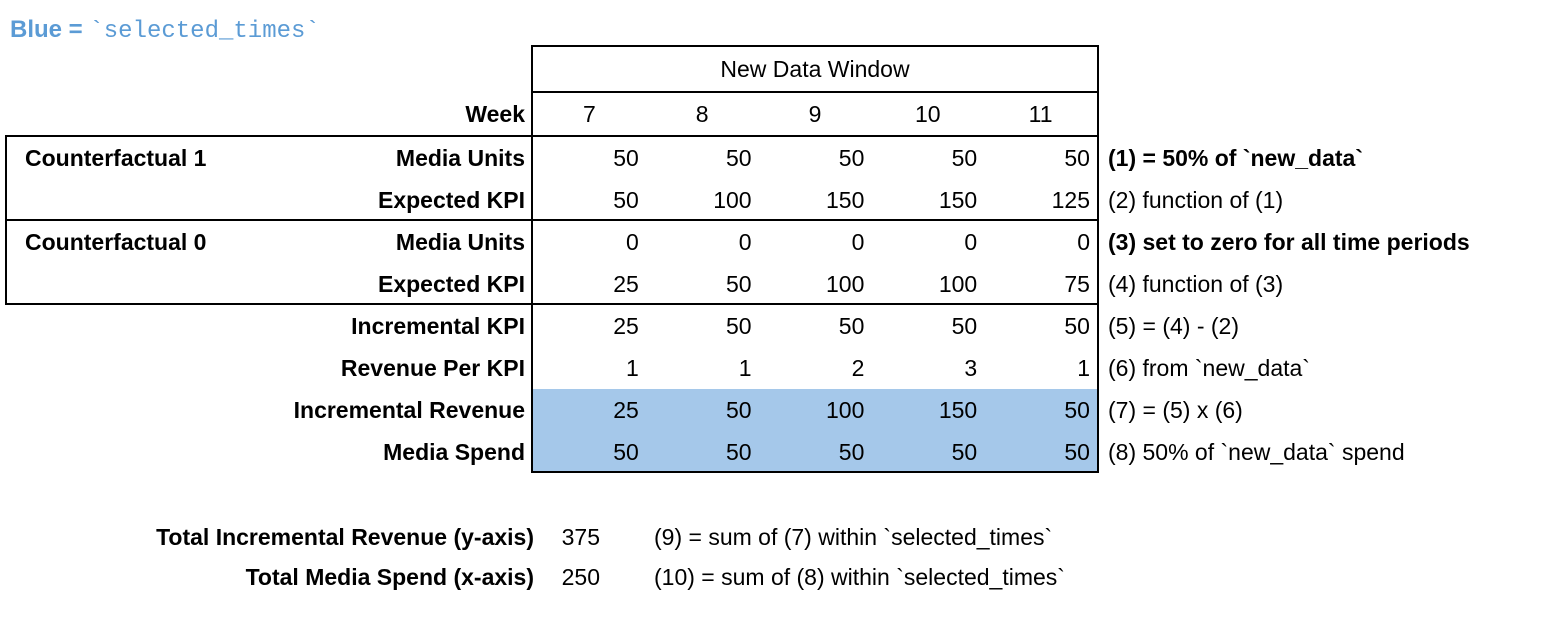 This screenshot has height=620, width=1544. What do you see at coordinates (1196, 200) in the screenshot?
I see `annotation-2: (2) function of (1)` at bounding box center [1196, 200].